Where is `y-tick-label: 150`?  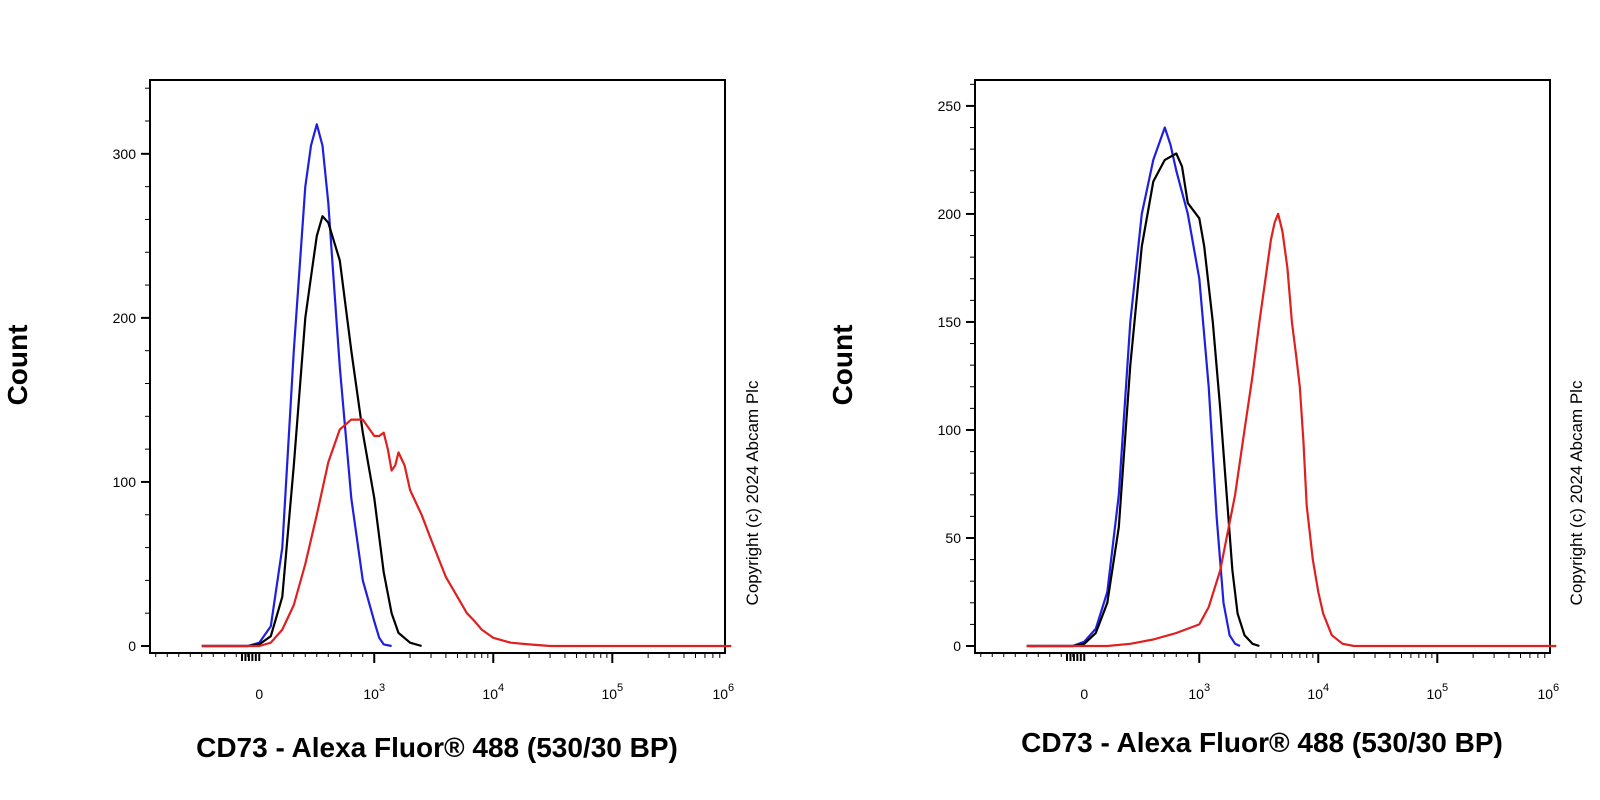 y-tick-label: 150 is located at coordinates (950, 322).